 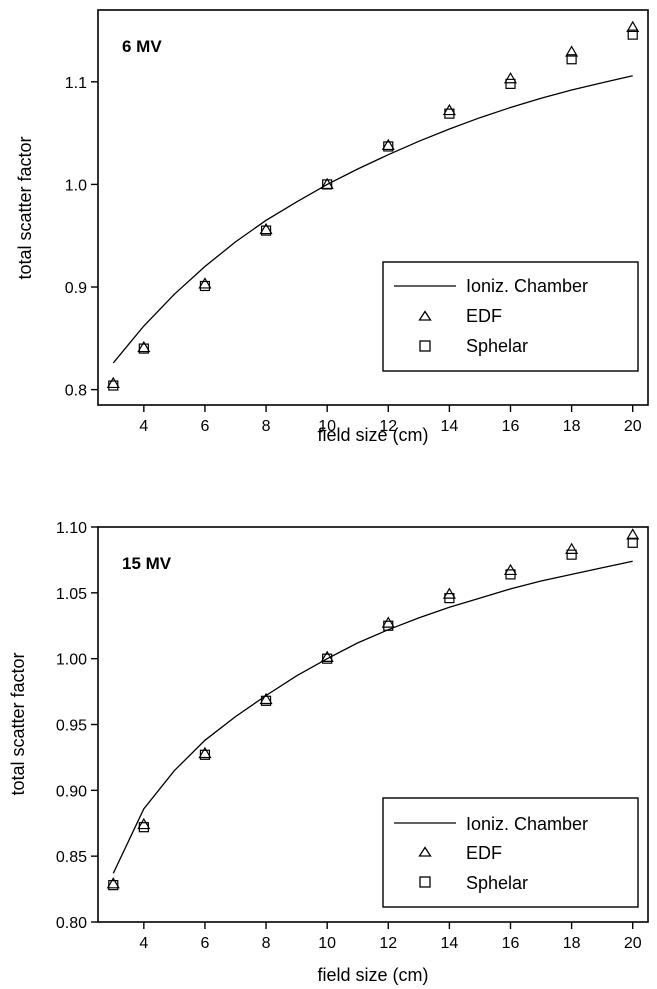 I want to click on panel-label: 6 MV, so click(x=142, y=46).